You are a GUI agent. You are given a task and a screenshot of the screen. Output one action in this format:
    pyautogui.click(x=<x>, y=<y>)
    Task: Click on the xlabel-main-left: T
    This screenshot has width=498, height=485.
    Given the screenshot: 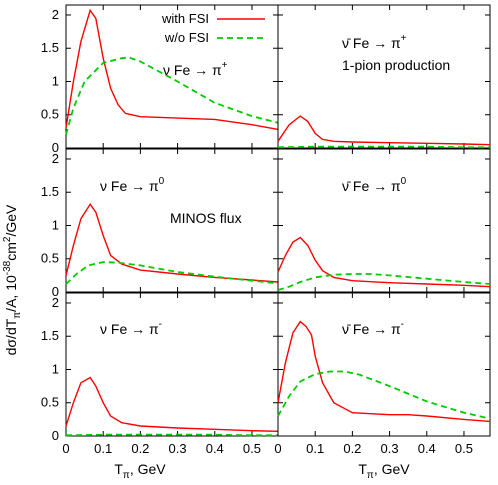 What is the action you would take?
    pyautogui.click(x=118, y=469)
    